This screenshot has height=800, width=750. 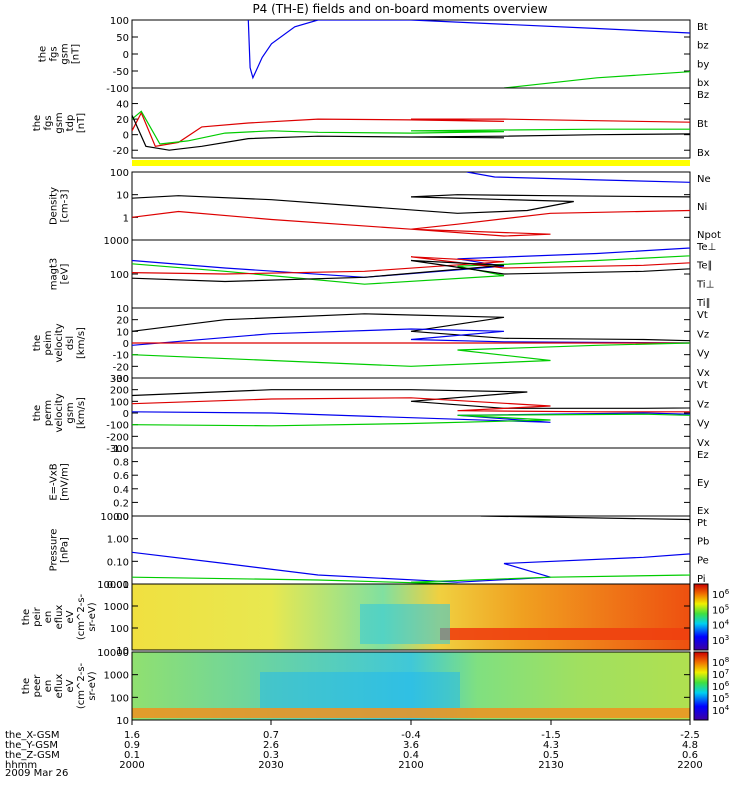 I want to click on date-label: 2009 Mar 26, so click(x=36, y=773).